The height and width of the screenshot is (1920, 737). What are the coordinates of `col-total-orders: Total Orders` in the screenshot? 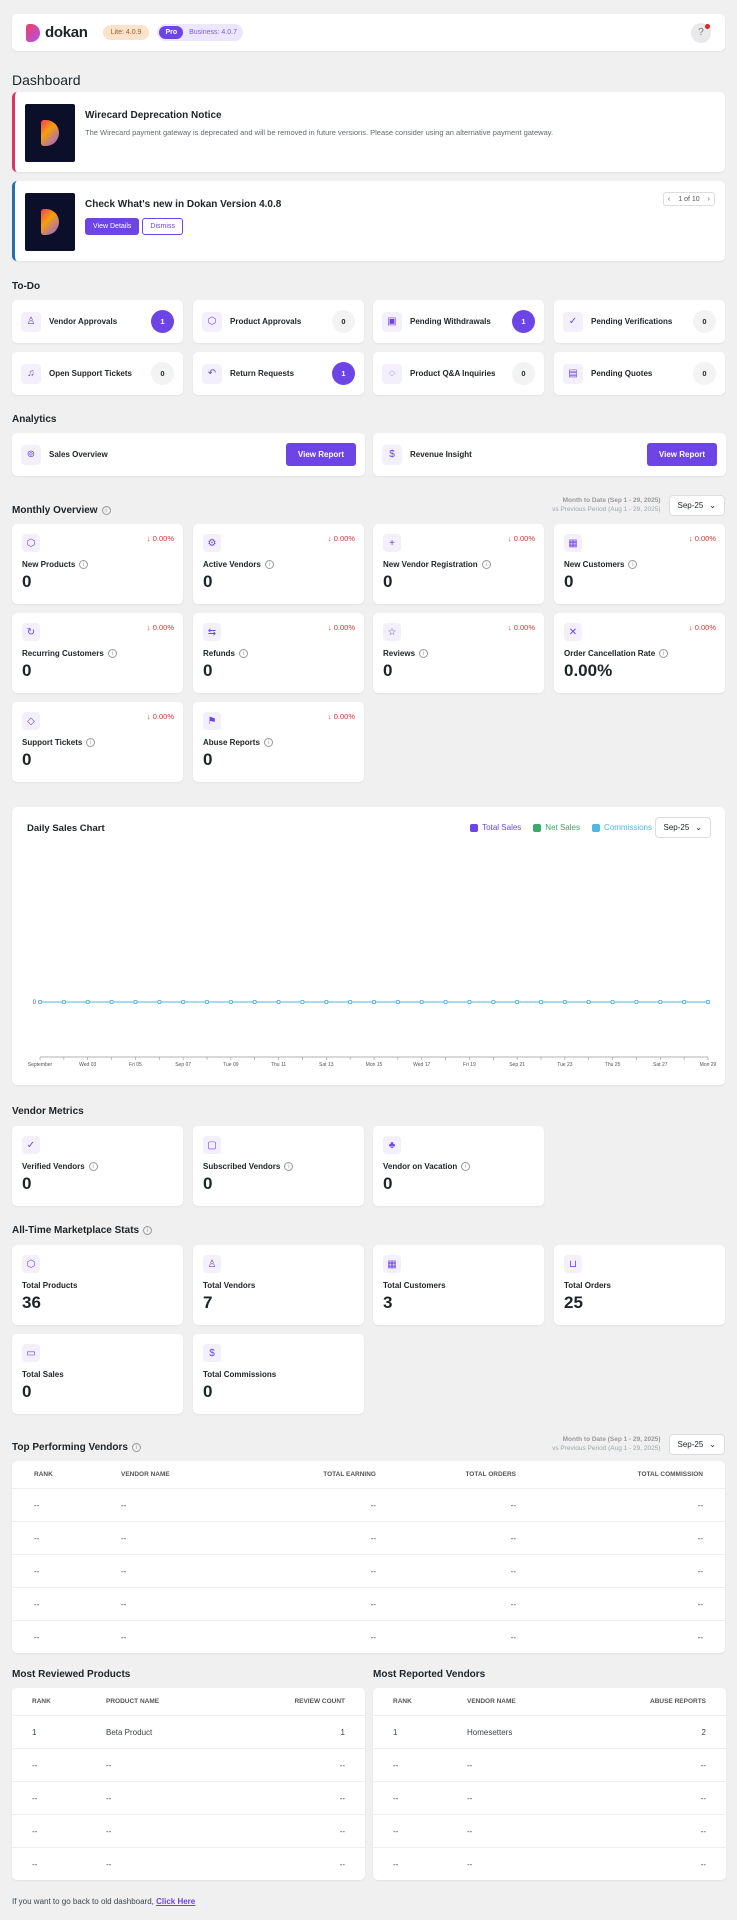 It's located at (490, 1474).